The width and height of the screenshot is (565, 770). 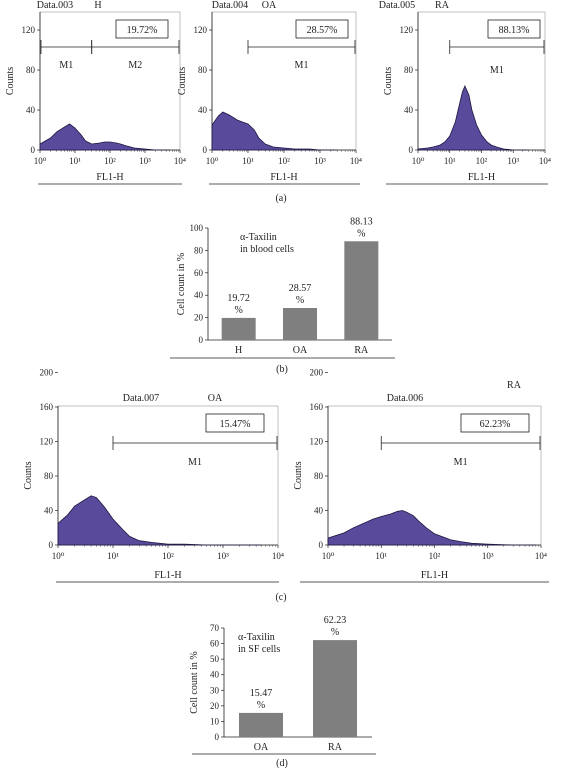 What do you see at coordinates (495, 424) in the screenshot?
I see `hist-5-percent-value: 62.23%` at bounding box center [495, 424].